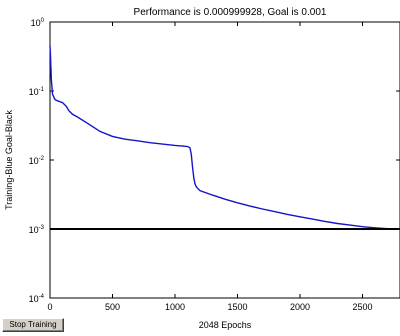 This screenshot has width=400, height=336. I want to click on x-tick-label: 2000, so click(300, 307).